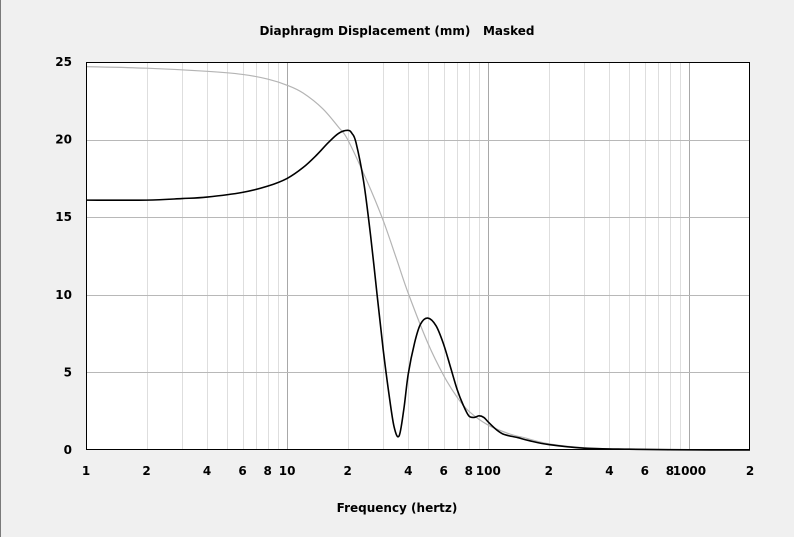  I want to click on y-tick-label: 15, so click(63, 217).